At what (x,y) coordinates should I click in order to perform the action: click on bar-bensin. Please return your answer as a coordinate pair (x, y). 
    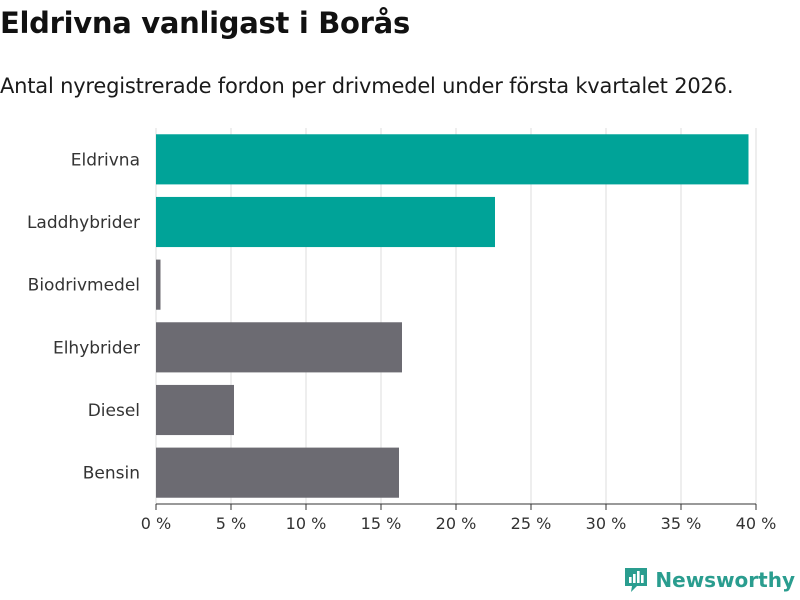
    Looking at the image, I should click on (277, 472).